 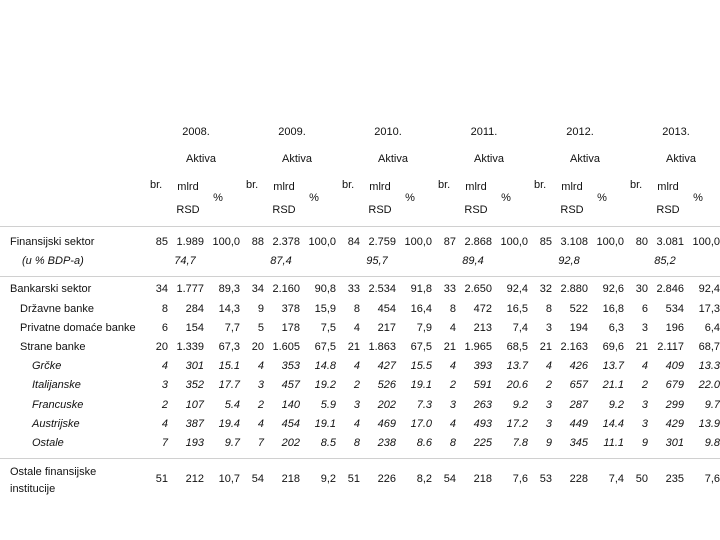 I want to click on cell-amount: 212, so click(x=194, y=479).